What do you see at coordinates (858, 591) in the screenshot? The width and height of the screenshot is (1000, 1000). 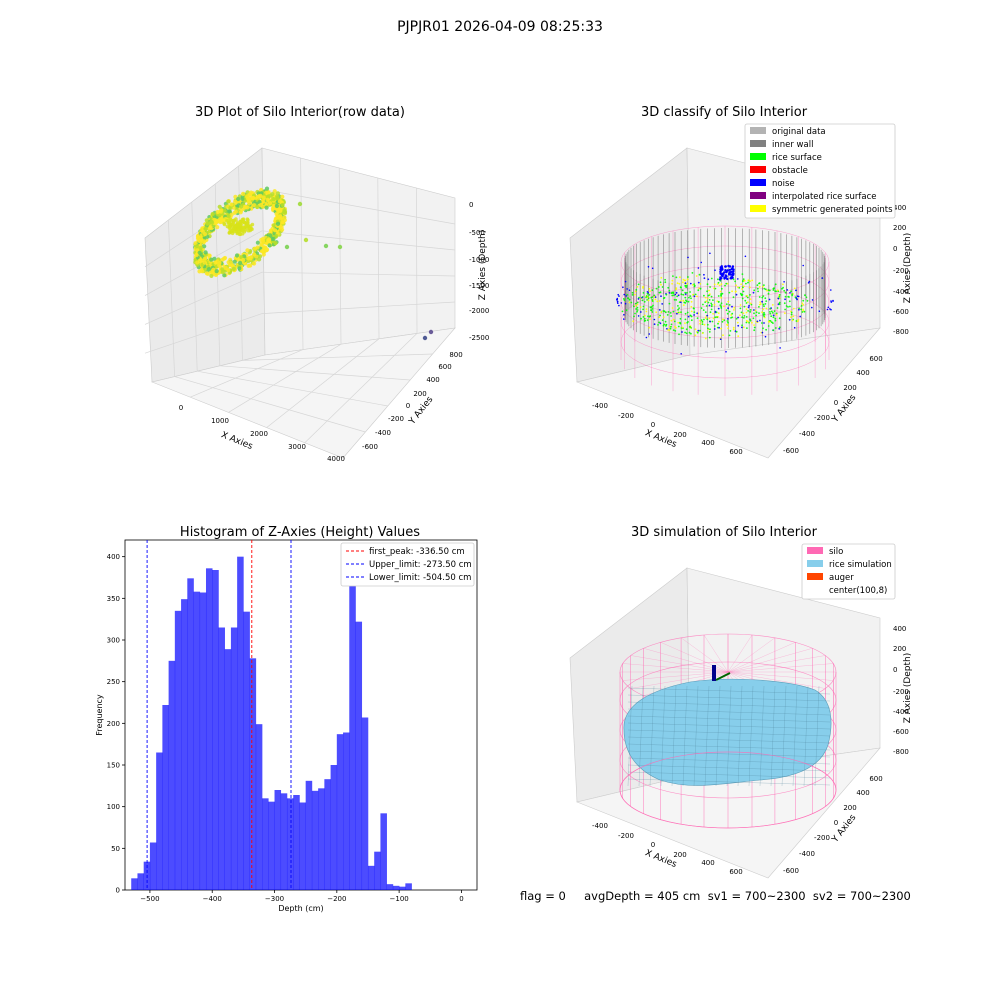 I see `sim-legend-label: center(100,8)` at bounding box center [858, 591].